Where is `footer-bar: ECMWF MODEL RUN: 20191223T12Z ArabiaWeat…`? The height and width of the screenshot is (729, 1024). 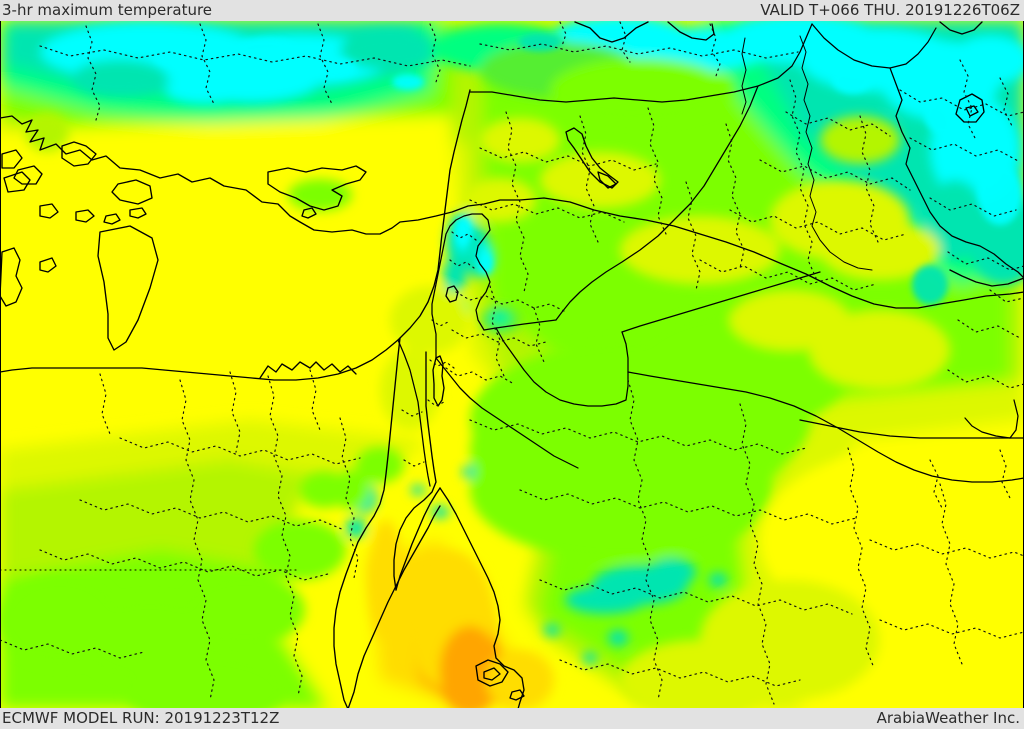
footer-bar: ECMWF MODEL RUN: 20191223T12Z ArabiaWeat… is located at coordinates (512, 718).